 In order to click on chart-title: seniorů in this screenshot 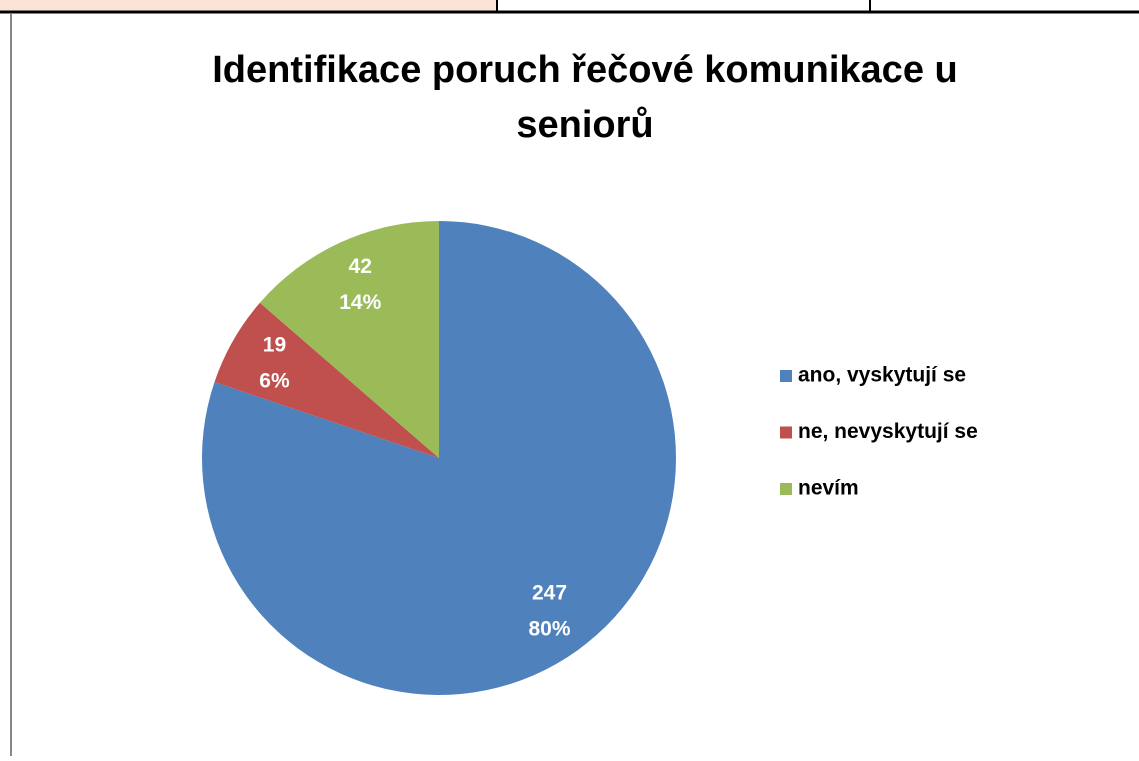, I will do `click(584, 125)`.